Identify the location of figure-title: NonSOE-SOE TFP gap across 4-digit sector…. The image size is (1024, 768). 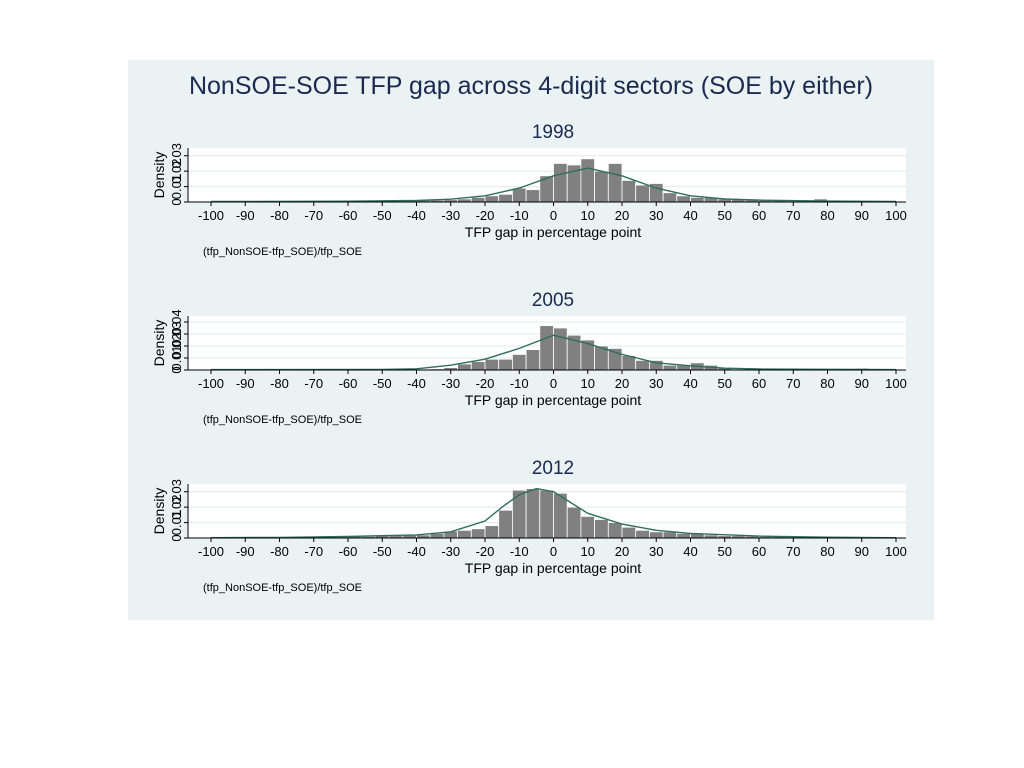
(531, 86).